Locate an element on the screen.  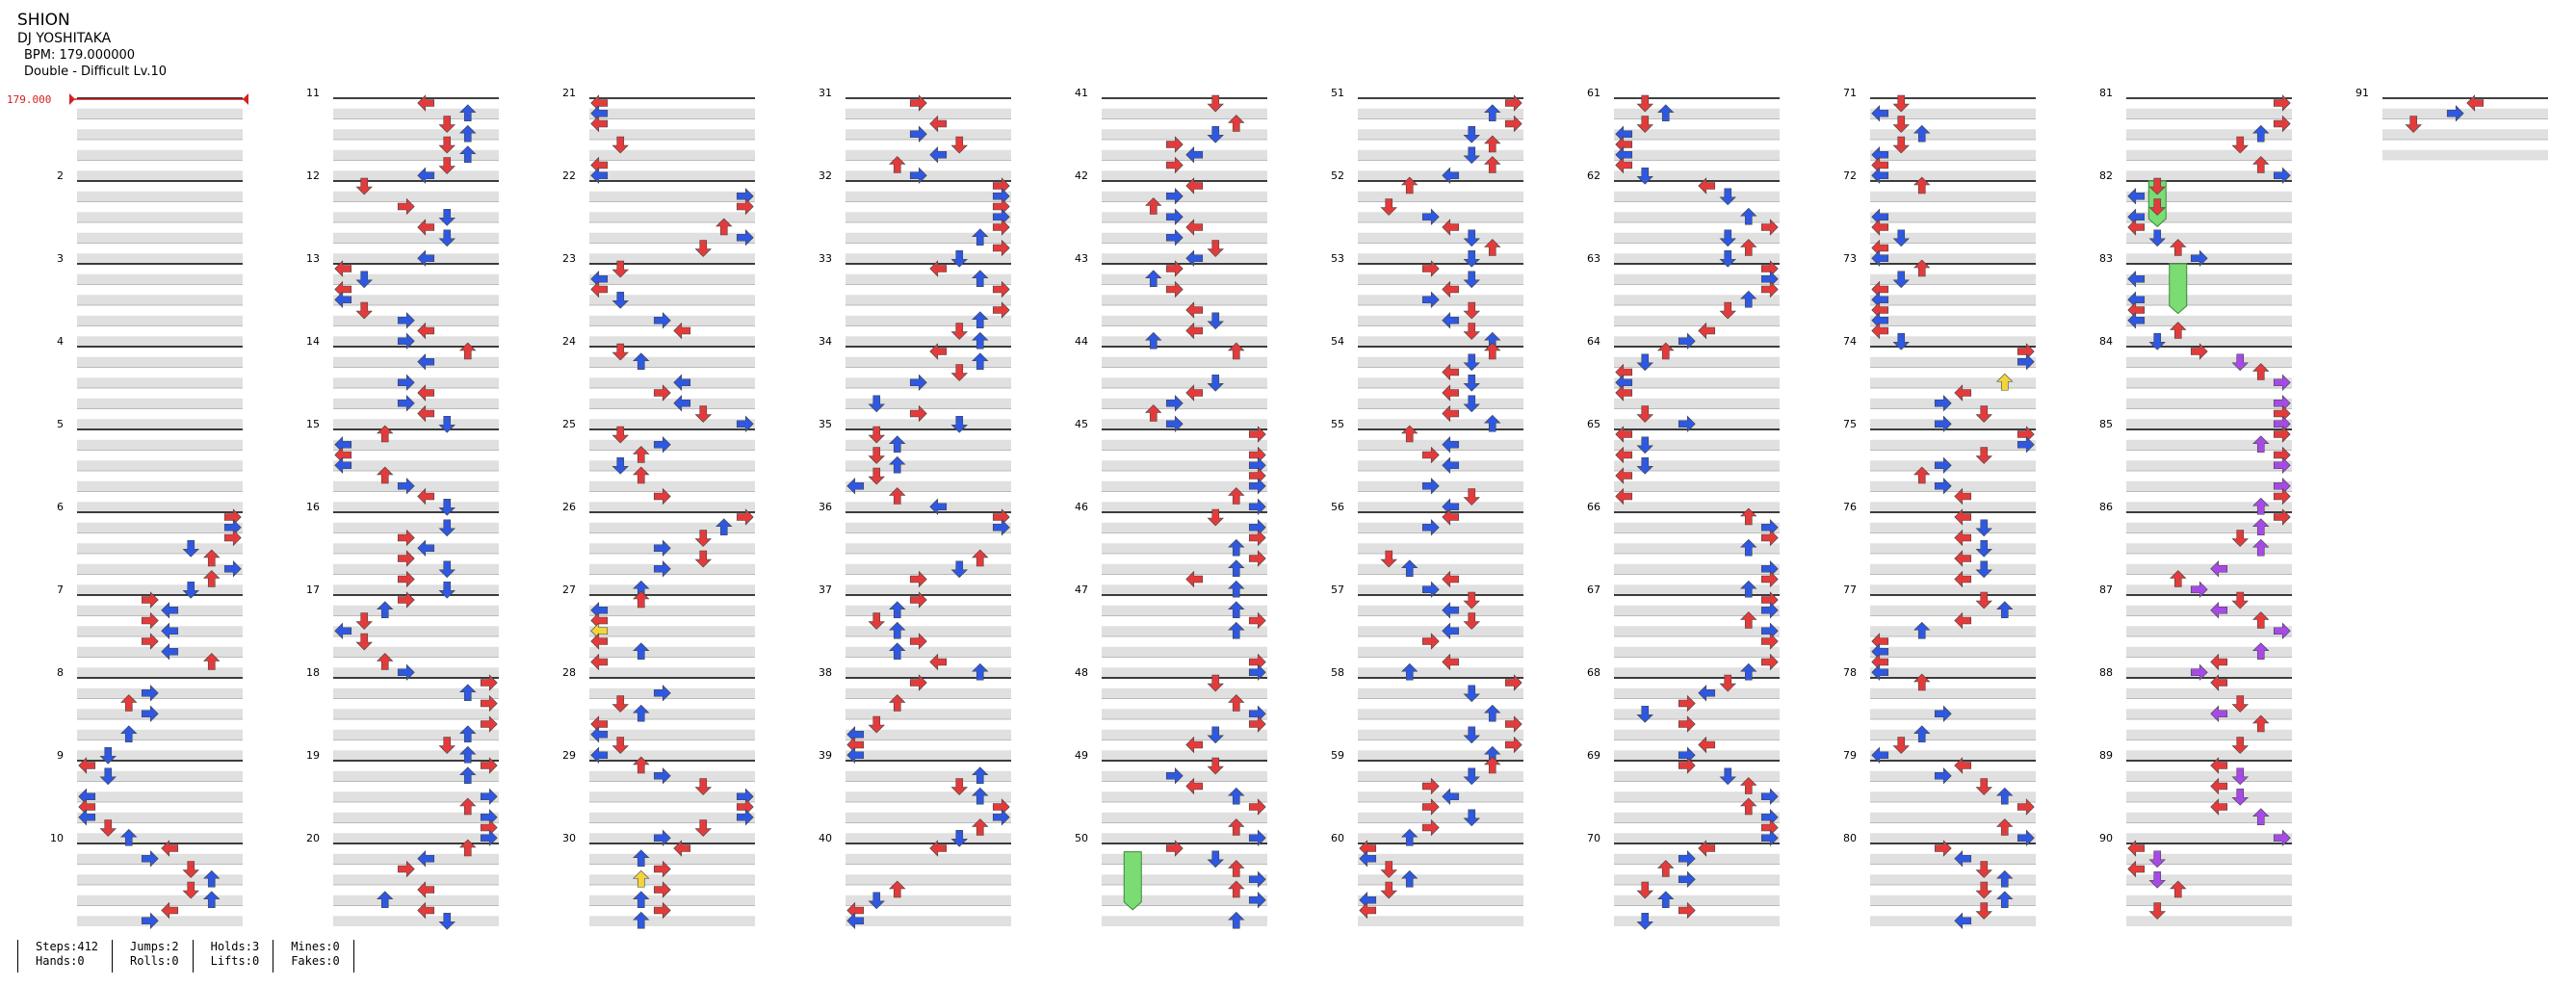
measure-number: 85 is located at coordinates (2106, 424).